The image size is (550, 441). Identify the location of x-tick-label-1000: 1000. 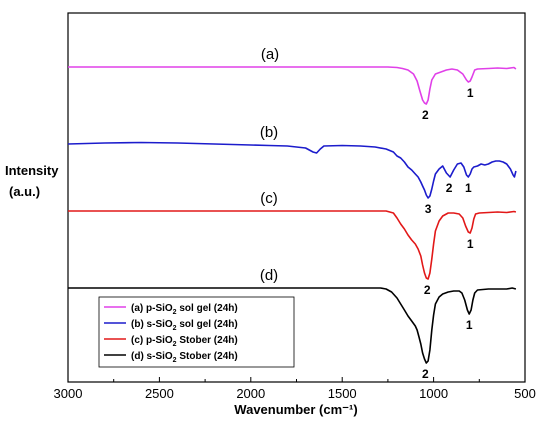
(433, 393).